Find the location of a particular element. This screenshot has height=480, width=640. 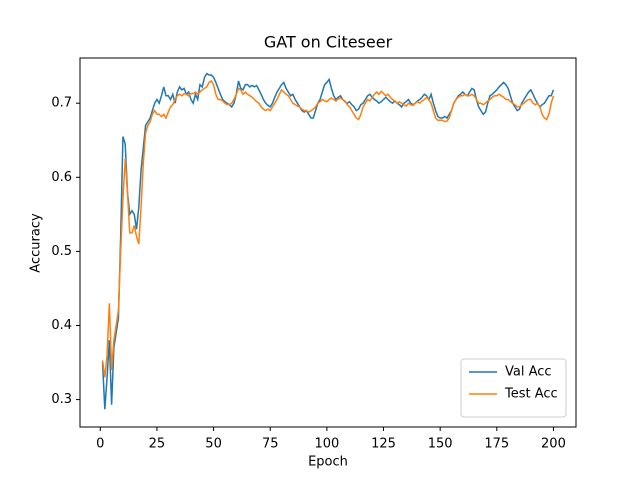

x-tick-label: 125 is located at coordinates (383, 444).